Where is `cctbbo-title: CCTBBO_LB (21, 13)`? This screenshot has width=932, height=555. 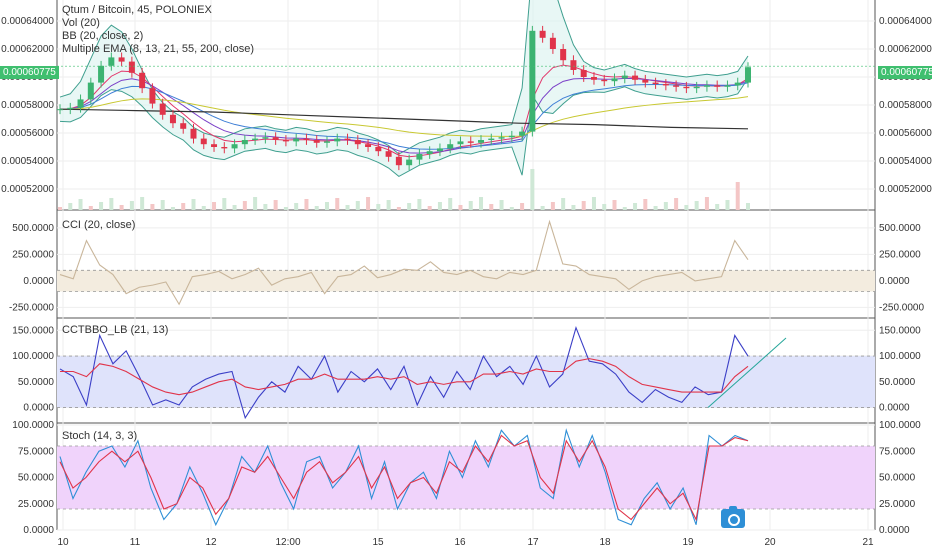 cctbbo-title: CCTBBO_LB (21, 13) is located at coordinates (115, 330).